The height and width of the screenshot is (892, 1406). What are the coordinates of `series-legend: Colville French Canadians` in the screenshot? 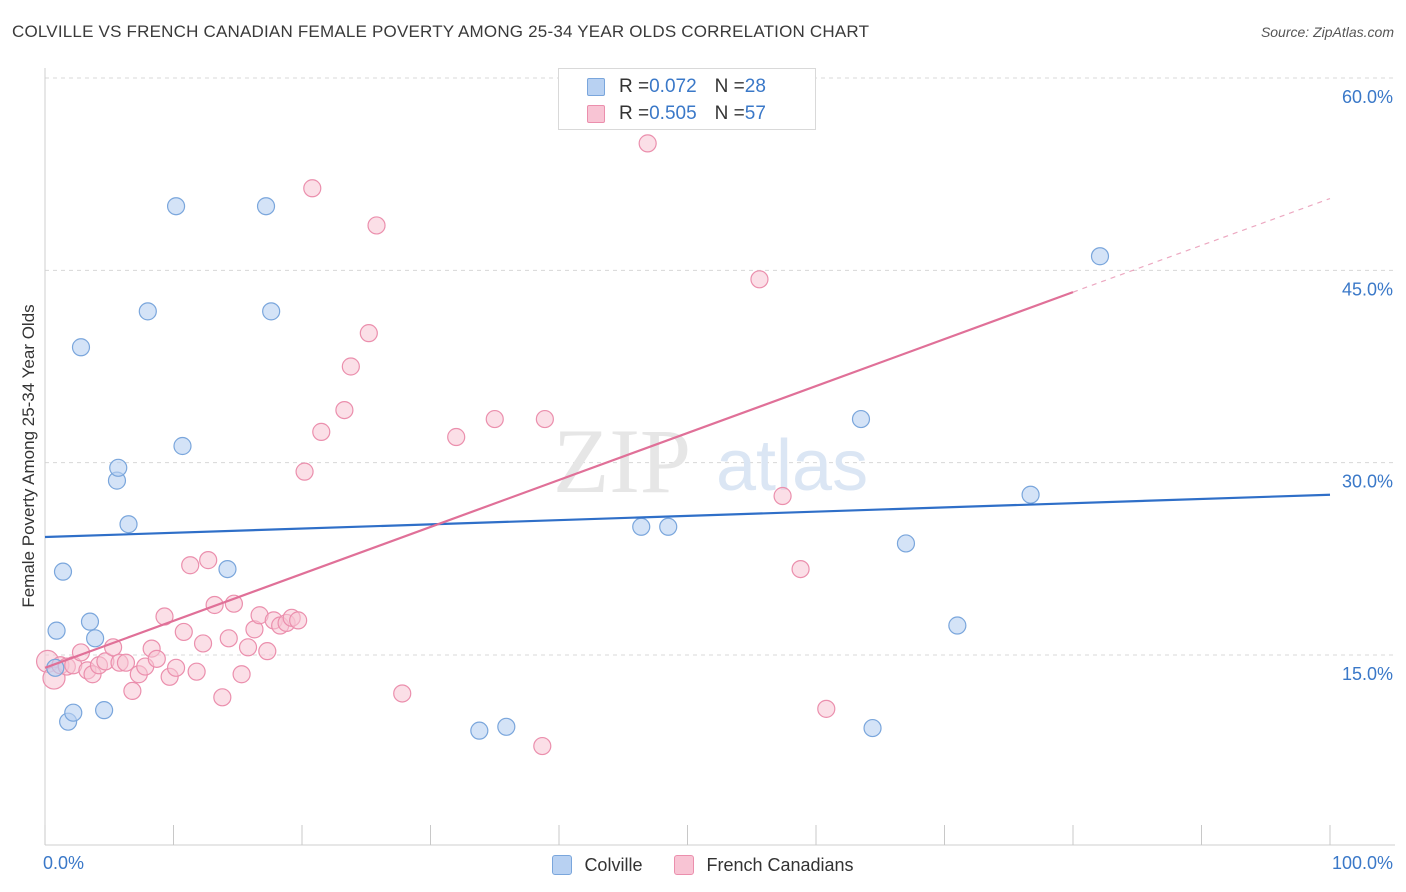 It's located at (703, 865).